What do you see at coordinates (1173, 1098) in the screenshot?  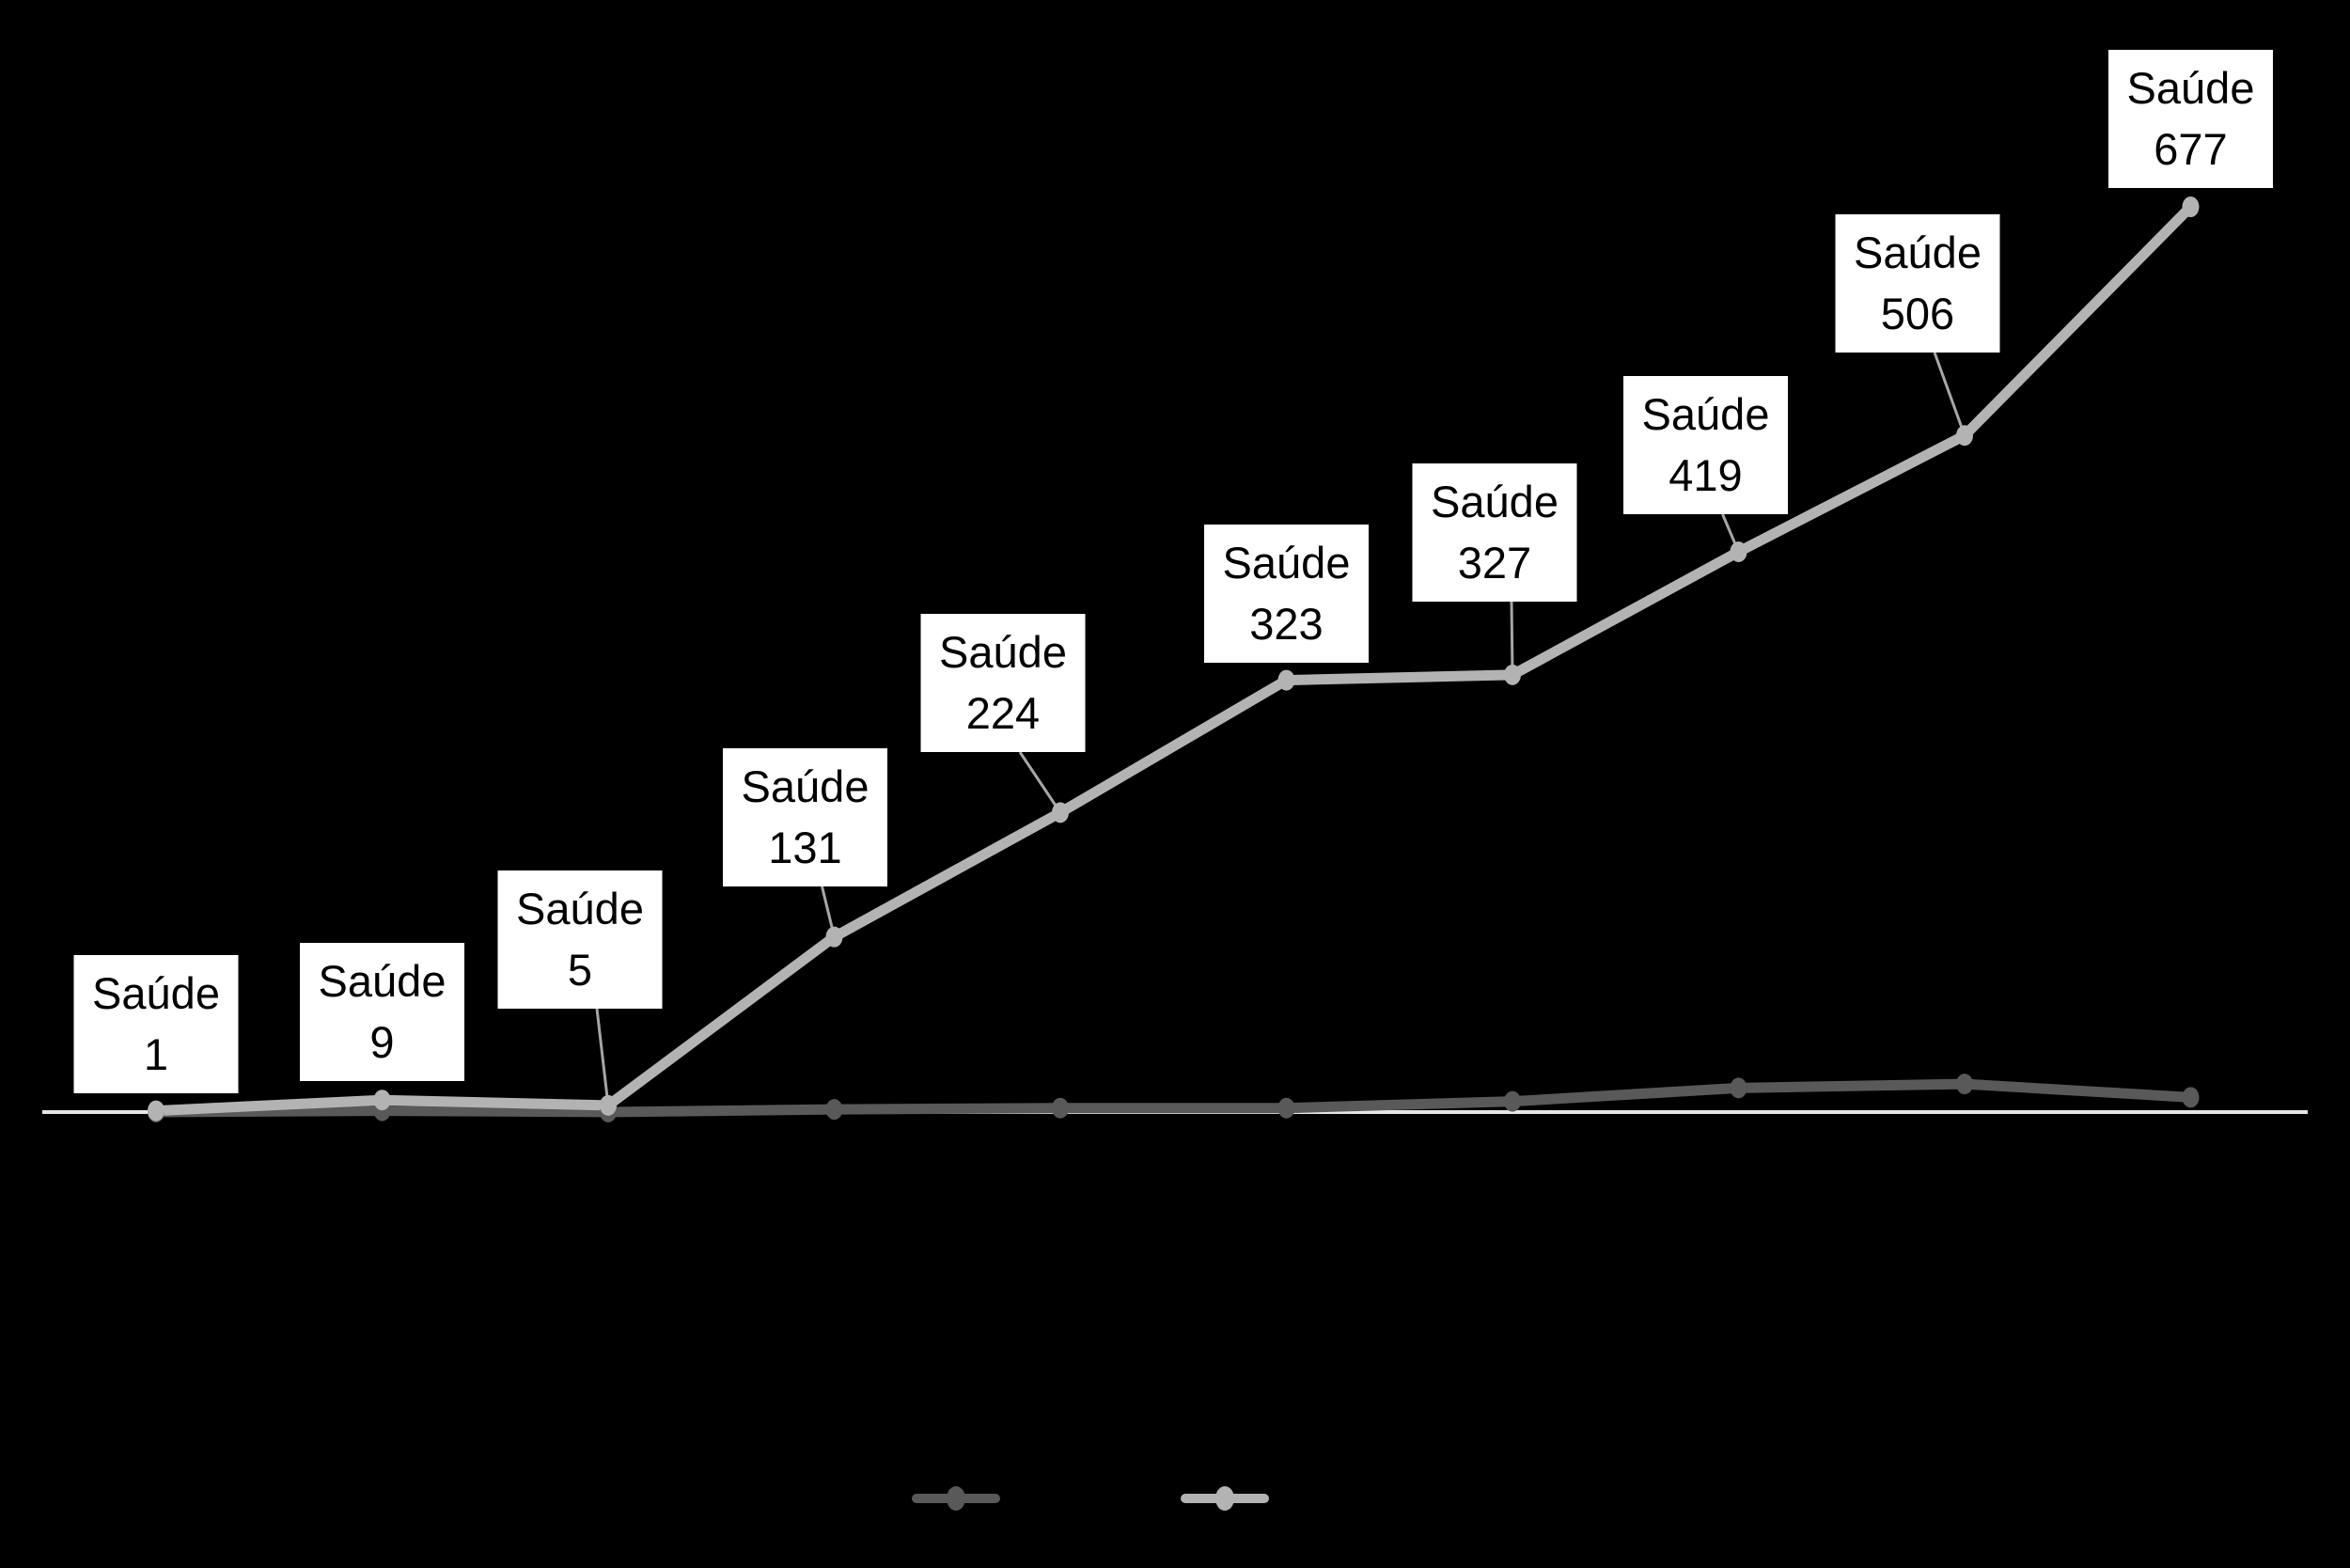 I see `series-line-dark` at bounding box center [1173, 1098].